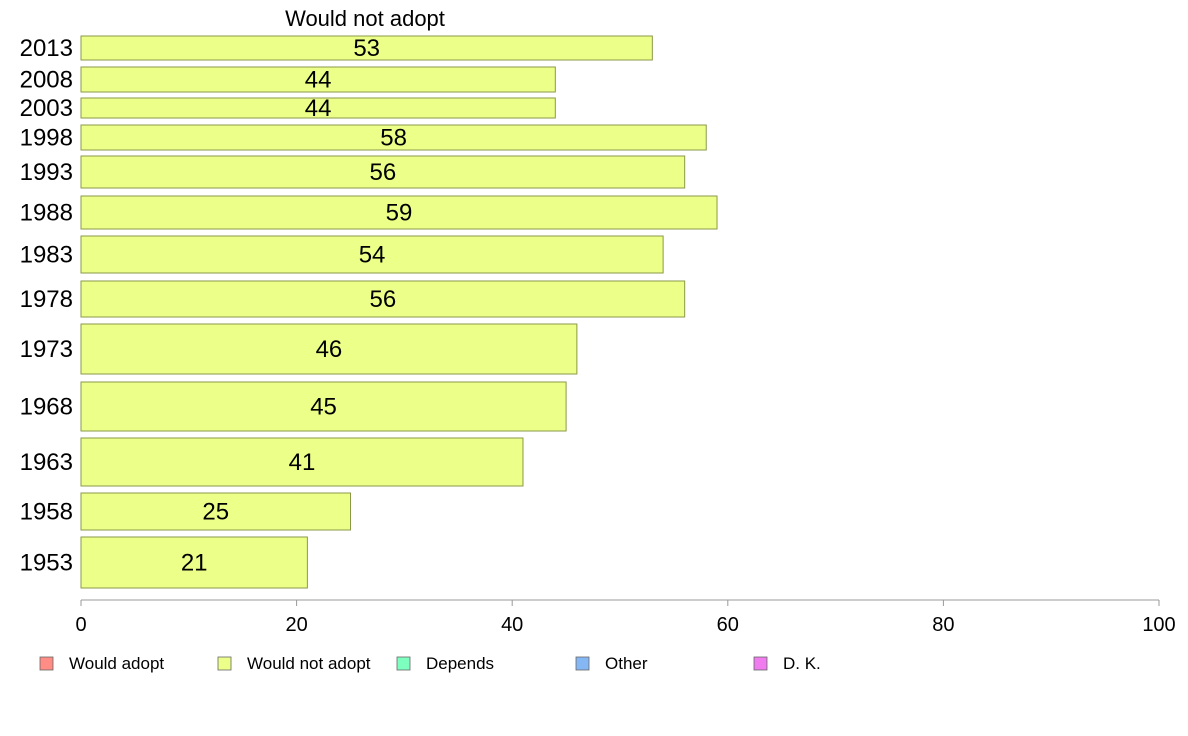 The image size is (1188, 736). I want to click on value-label-1993: 56, so click(382, 172).